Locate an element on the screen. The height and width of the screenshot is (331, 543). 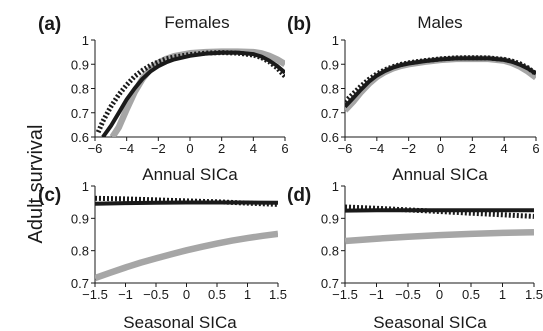
panel-d-y-tick-label: 0.7 is located at coordinates (330, 283).